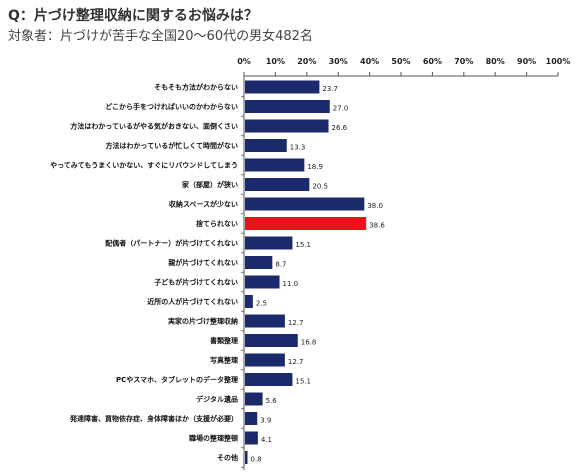 The image size is (576, 473). Describe the element at coordinates (160, 36) in the screenshot. I see `chart-subtitle: 対象者：片づけが苦手な全国20～60代の男女482名` at that location.